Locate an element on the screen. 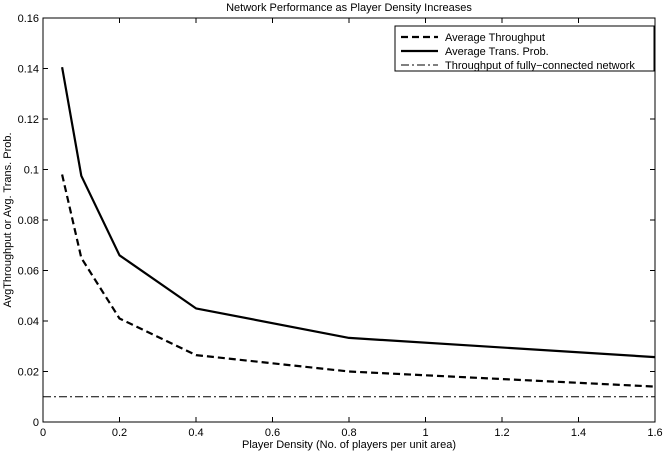 Image resolution: width=664 pixels, height=455 pixels. x-tick-label: 1.6 is located at coordinates (654, 433).